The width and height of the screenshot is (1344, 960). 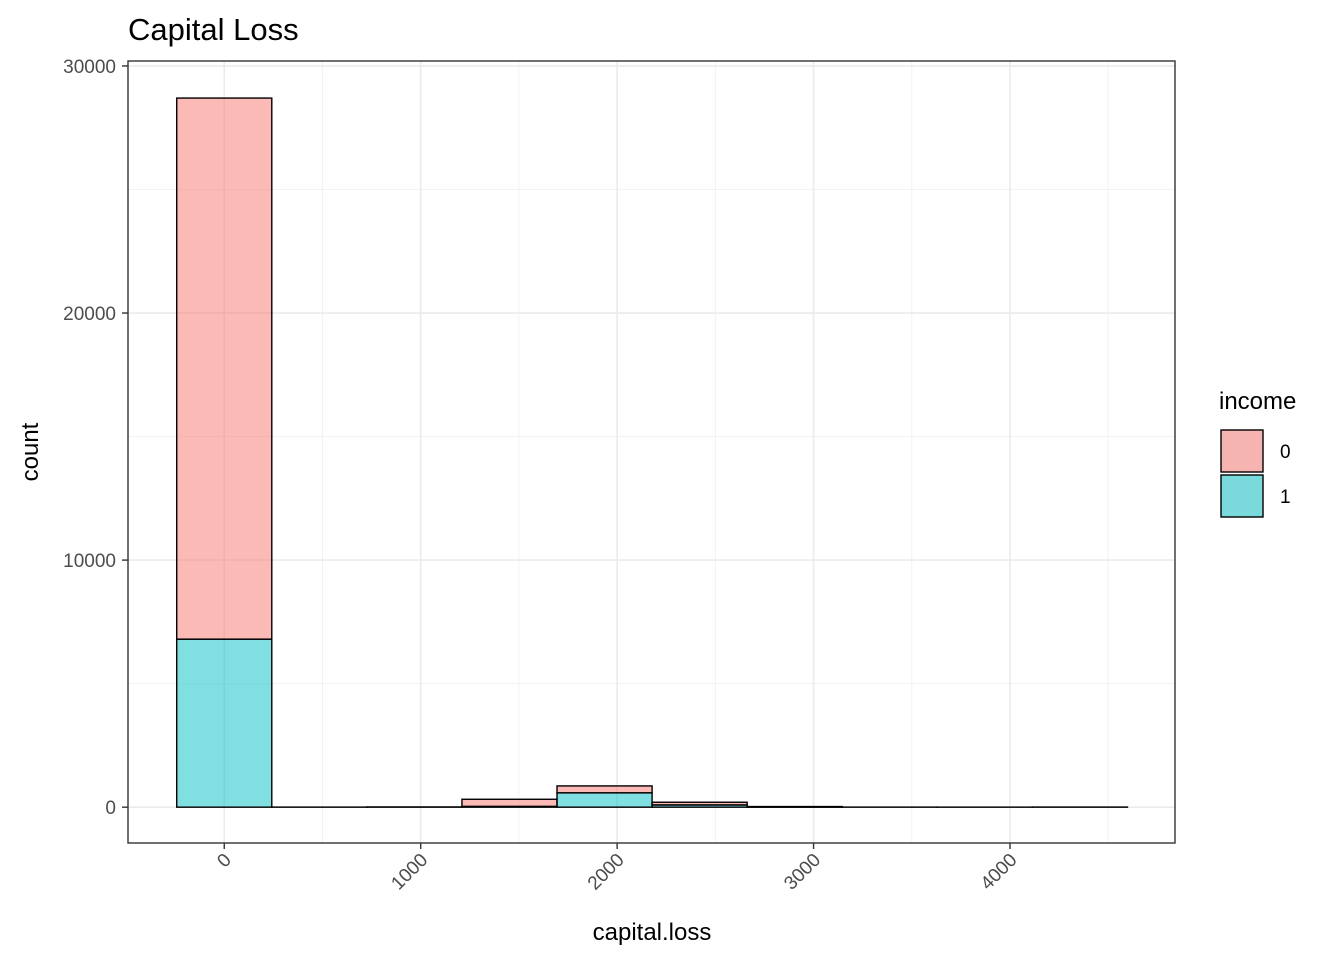 I want to click on x-tick-label: 2000, so click(x=606, y=872).